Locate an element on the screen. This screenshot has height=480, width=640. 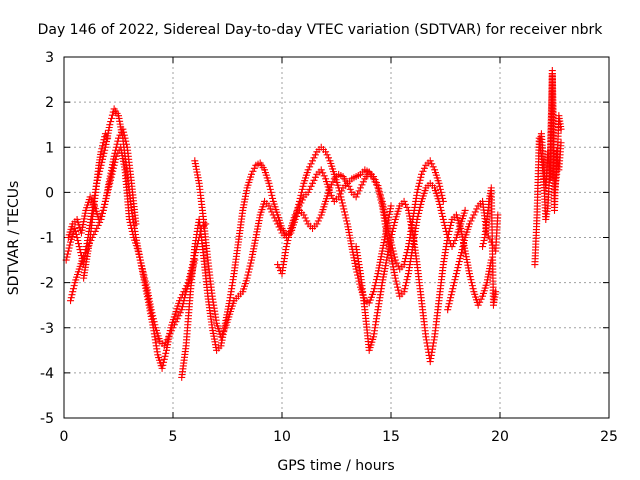
x-tick-label: 5 is located at coordinates (173, 437).